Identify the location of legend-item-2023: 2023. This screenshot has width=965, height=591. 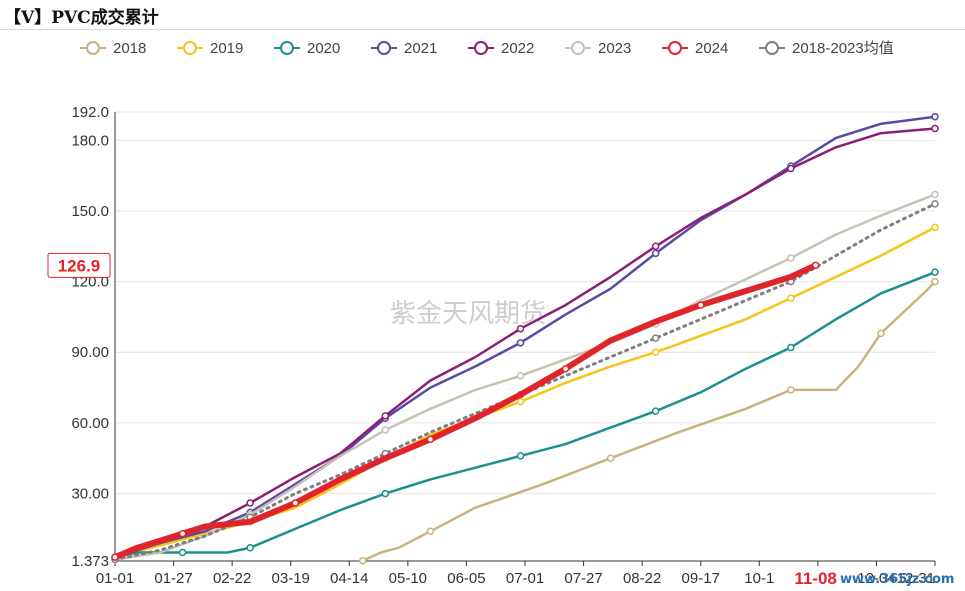
(598, 48).